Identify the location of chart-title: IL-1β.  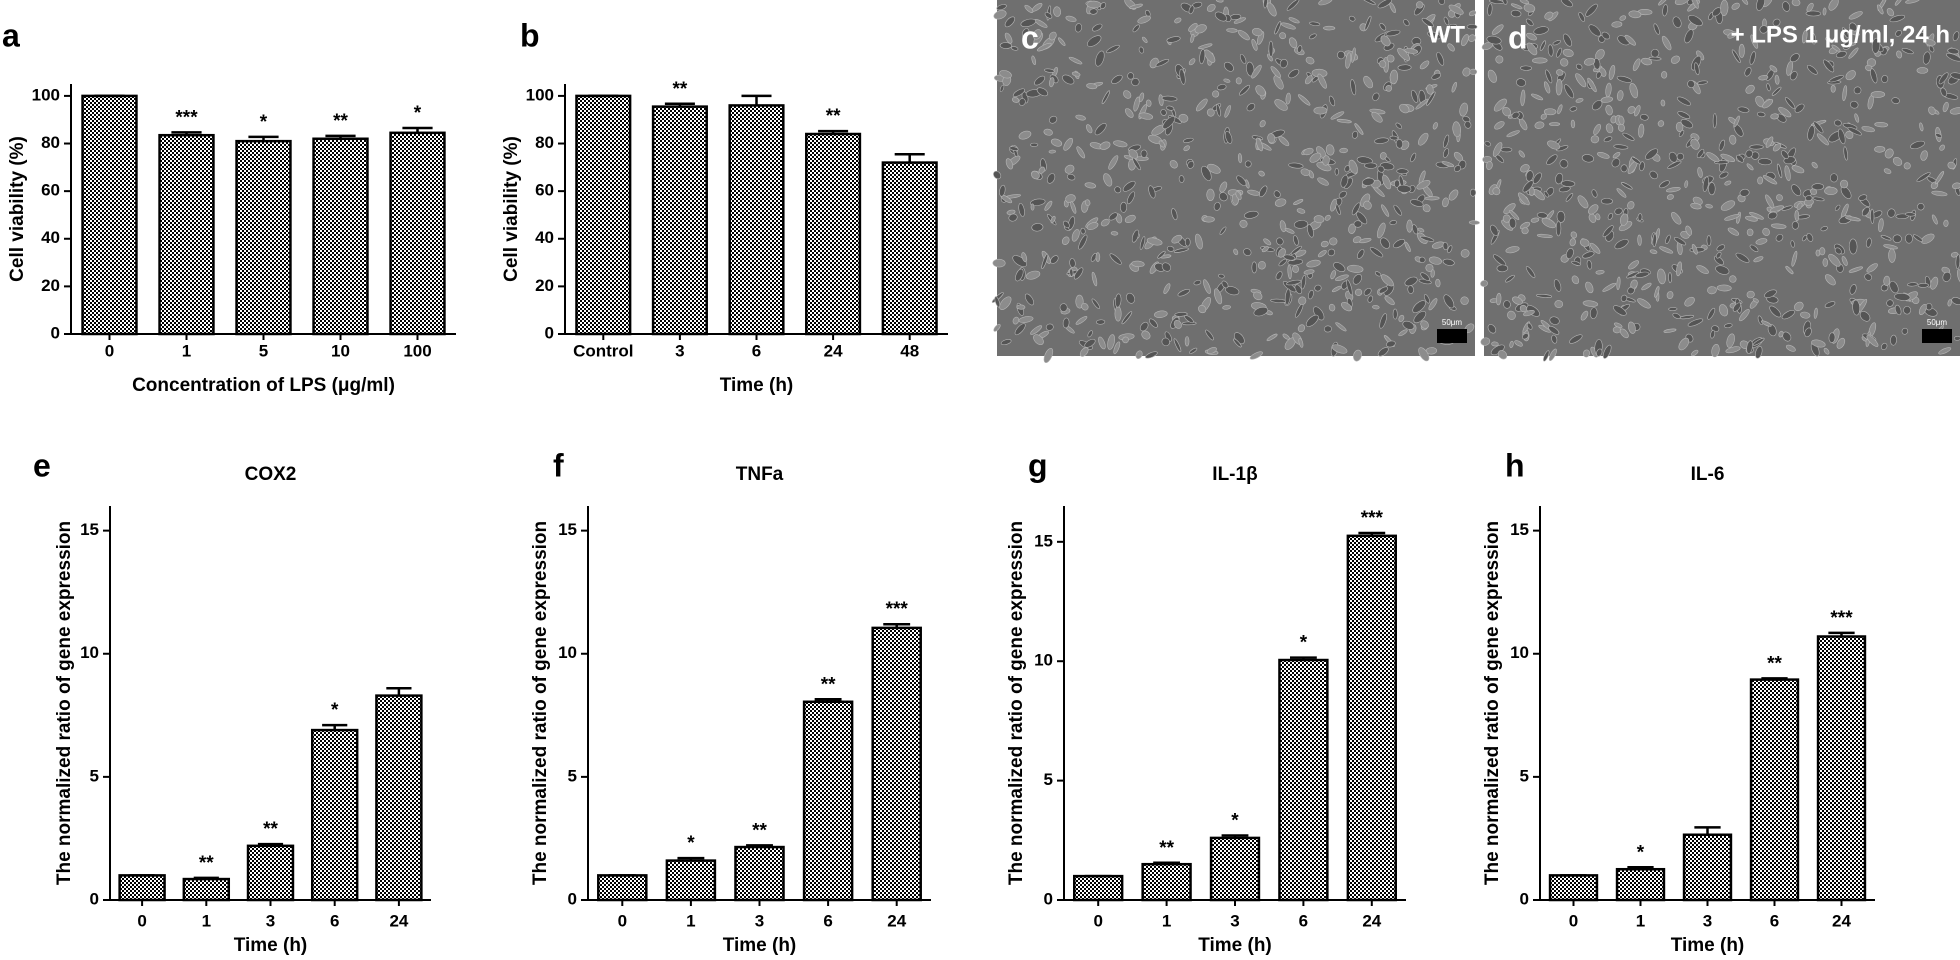
(1234, 474).